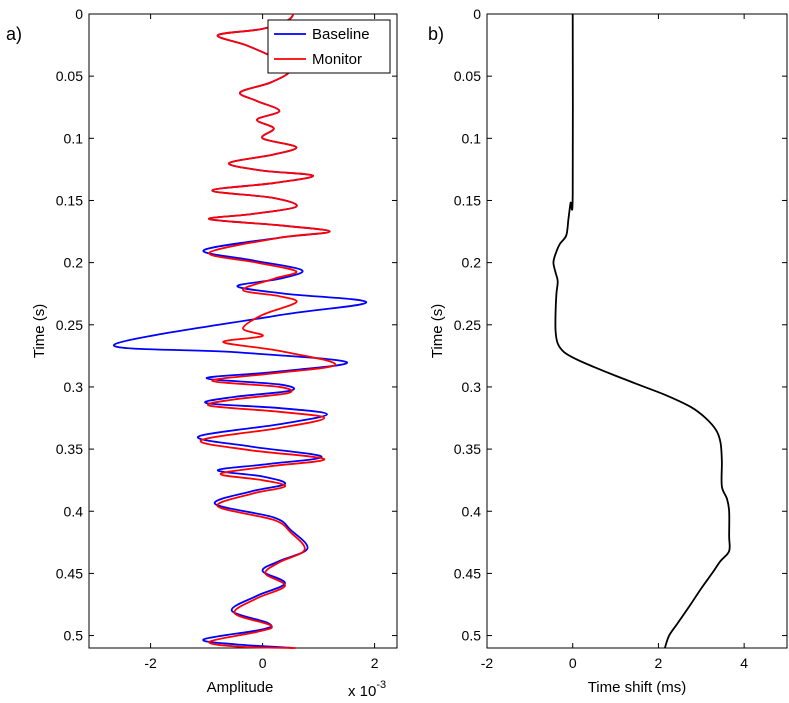 The image size is (789, 703). I want to click on panel-b-y-tick-label: 0.35, so click(467, 449).